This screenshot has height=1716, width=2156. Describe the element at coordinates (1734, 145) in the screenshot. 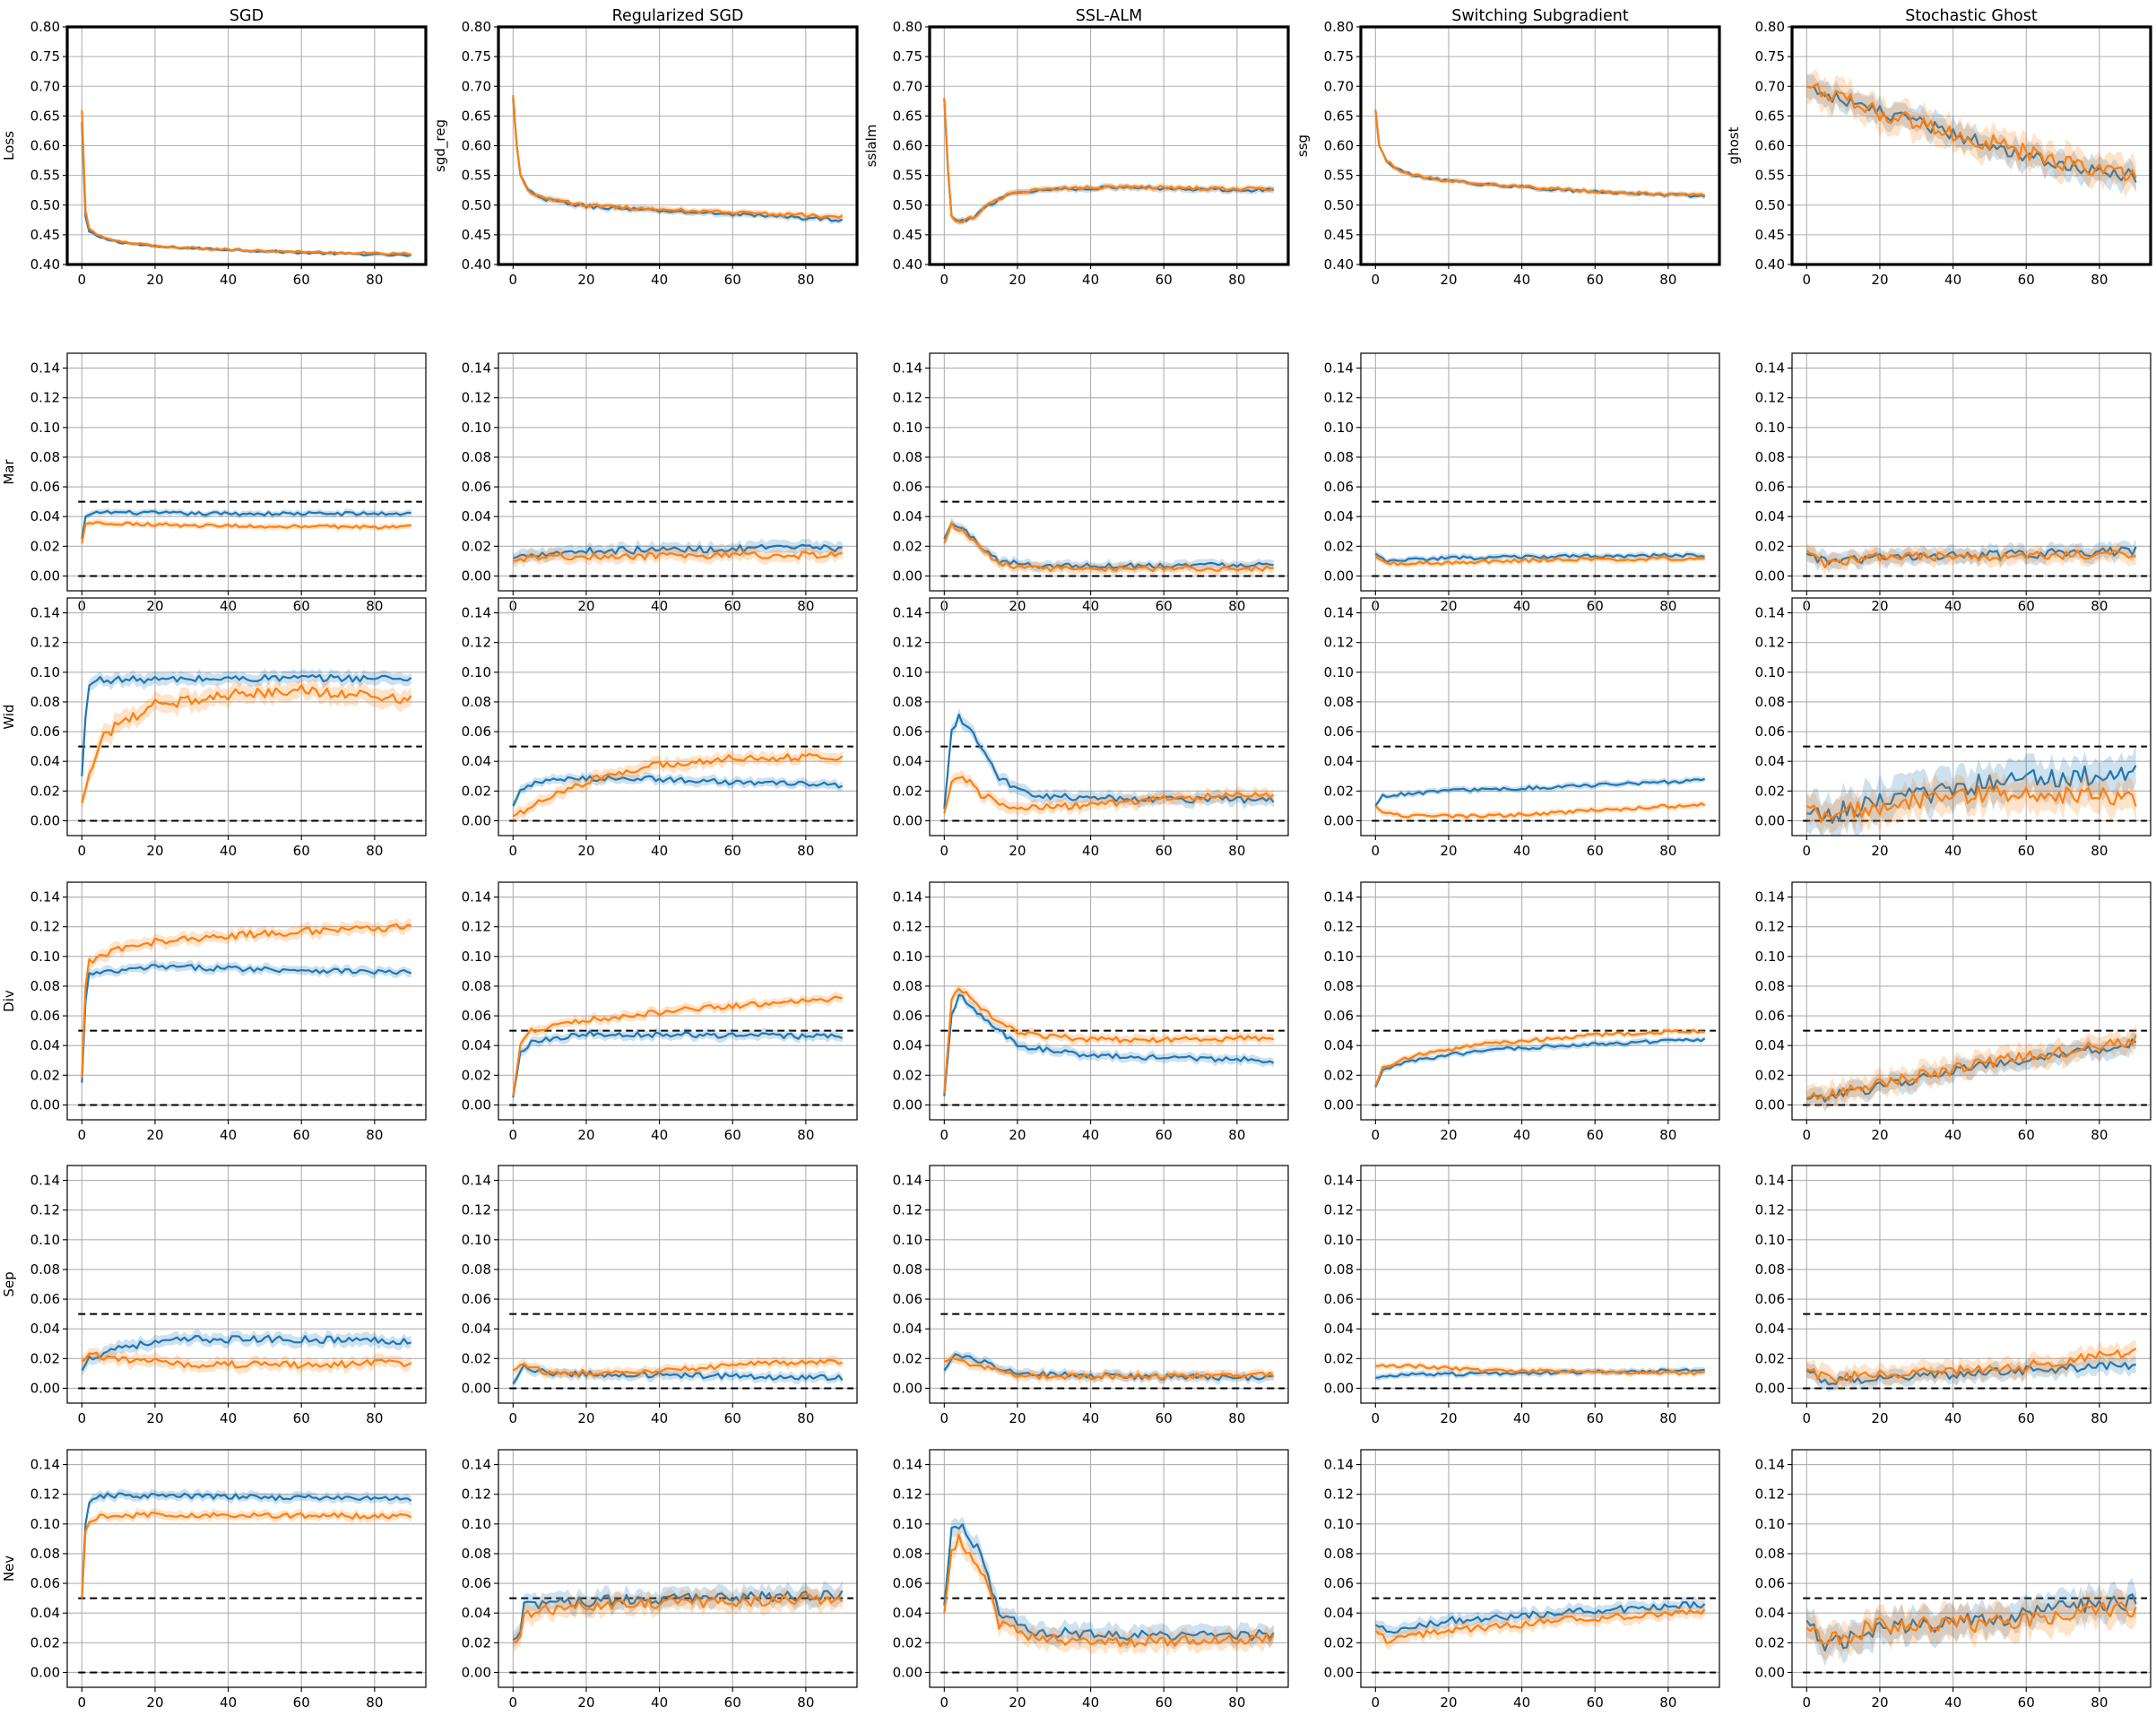

I see `y-axis-label: ghost` at that location.